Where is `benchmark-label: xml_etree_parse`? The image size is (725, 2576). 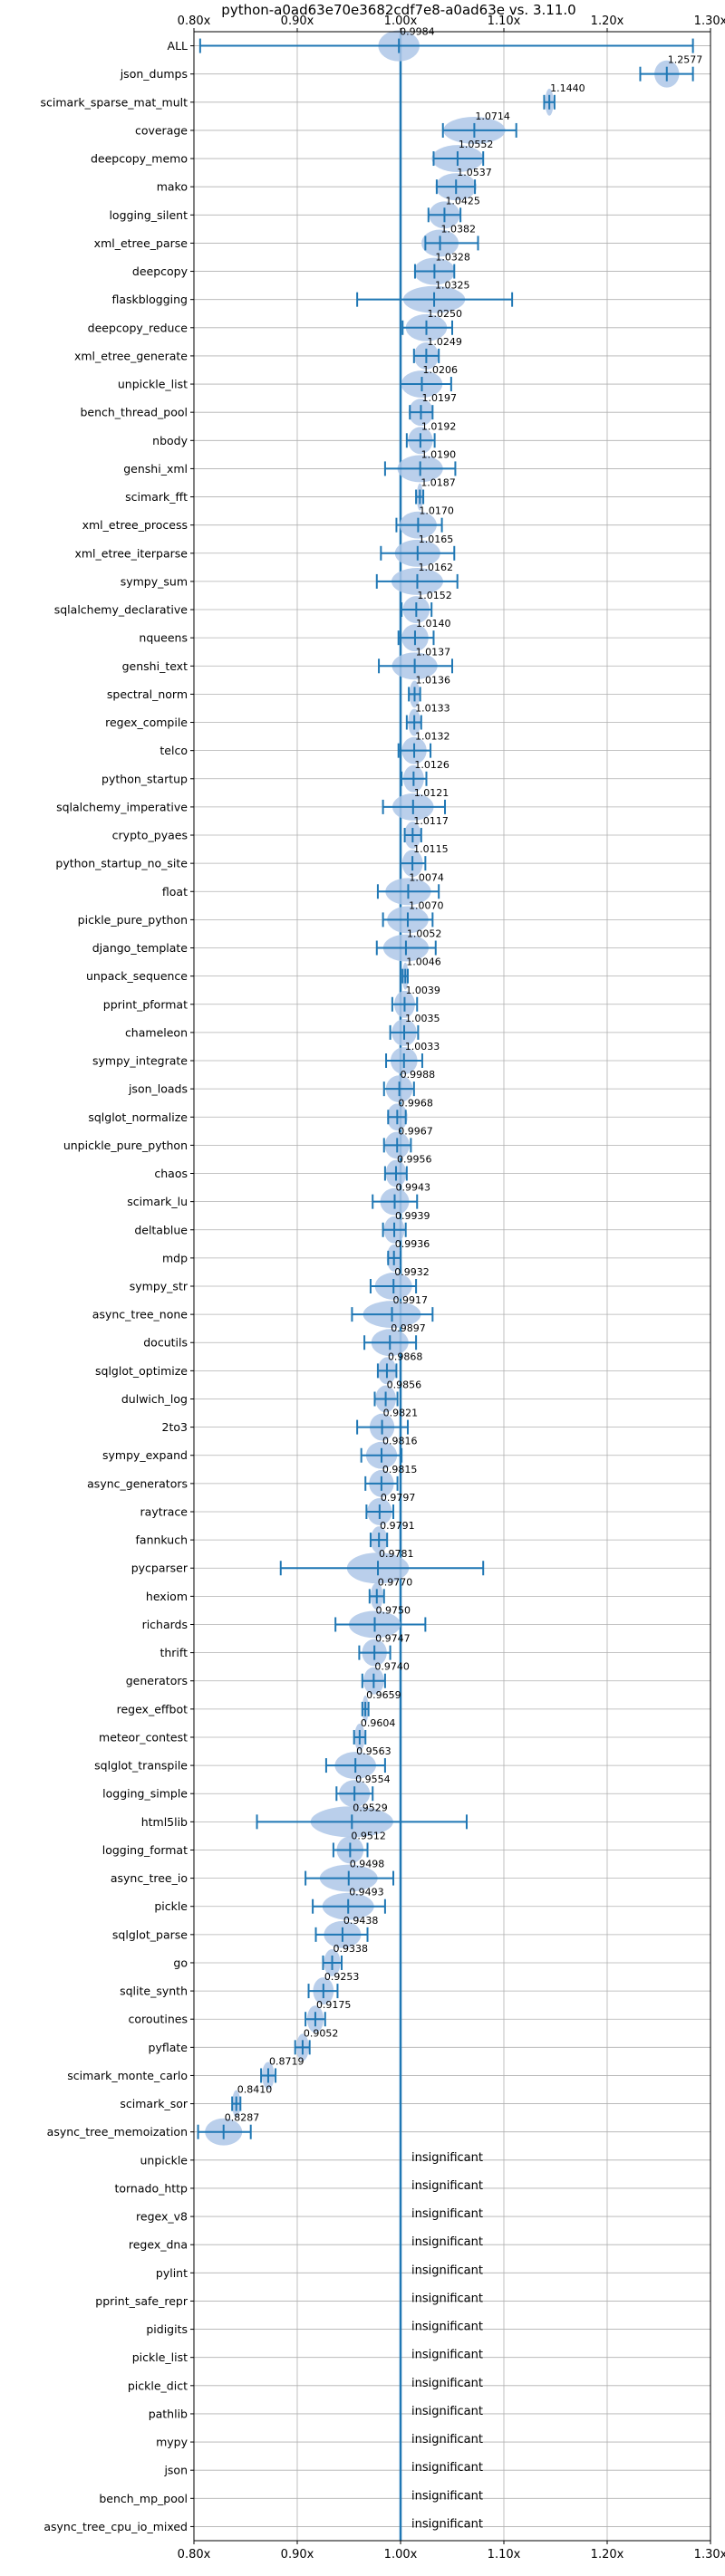 benchmark-label: xml_etree_parse is located at coordinates (141, 243).